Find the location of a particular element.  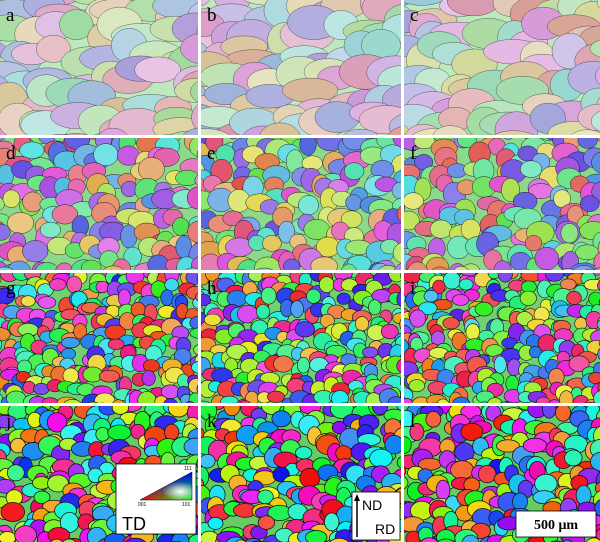

scale-bar: 500 μm is located at coordinates (556, 524).